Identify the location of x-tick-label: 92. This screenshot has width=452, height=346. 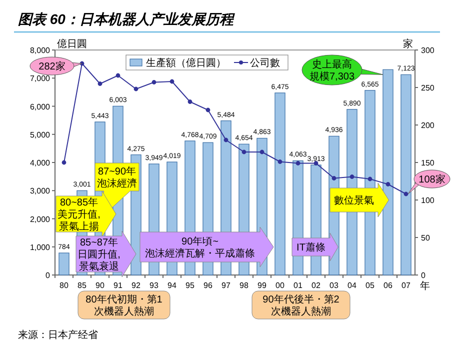
(136, 285).